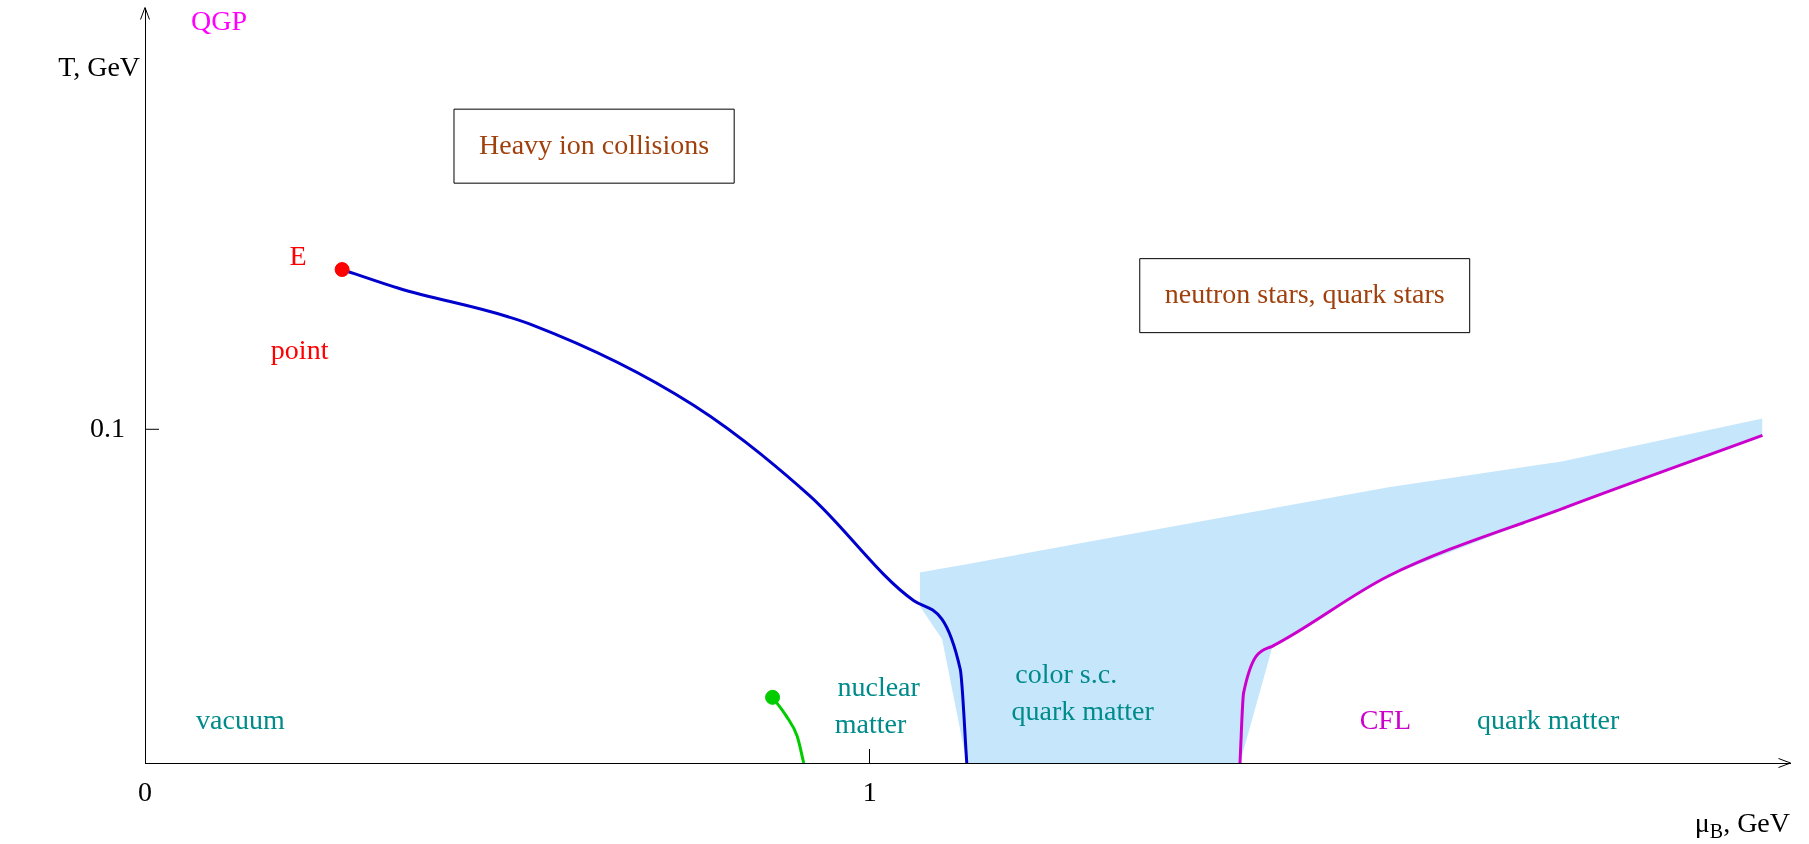 This screenshot has height=844, width=1809. I want to click on annotation: color s.c., so click(1066, 673).